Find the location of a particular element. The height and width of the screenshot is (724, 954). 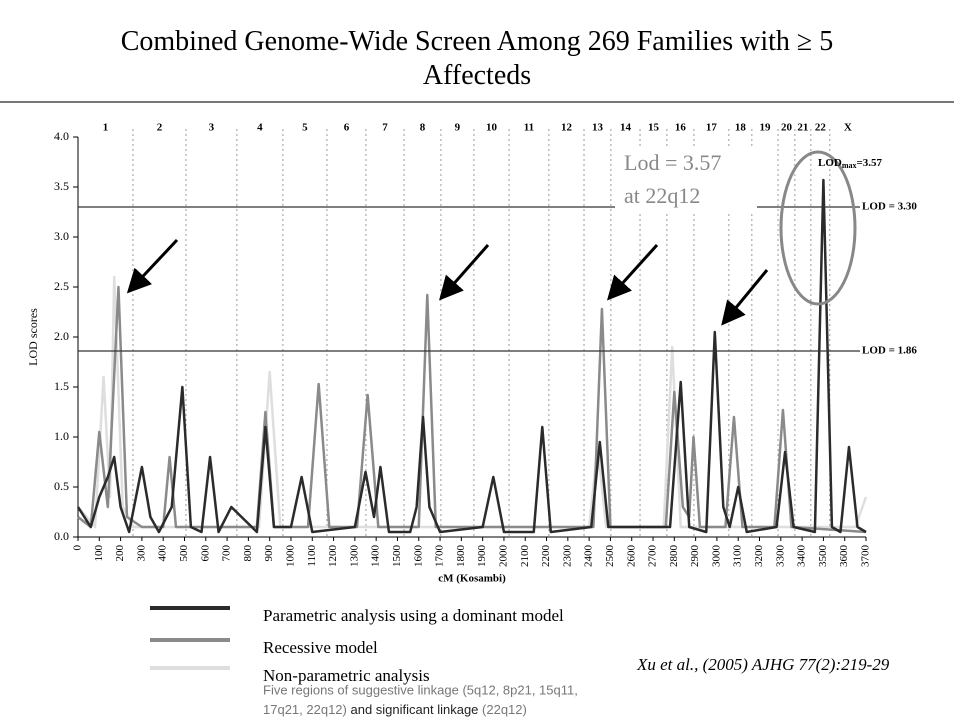

x-tick-label: 2100 is located at coordinates (525, 556).